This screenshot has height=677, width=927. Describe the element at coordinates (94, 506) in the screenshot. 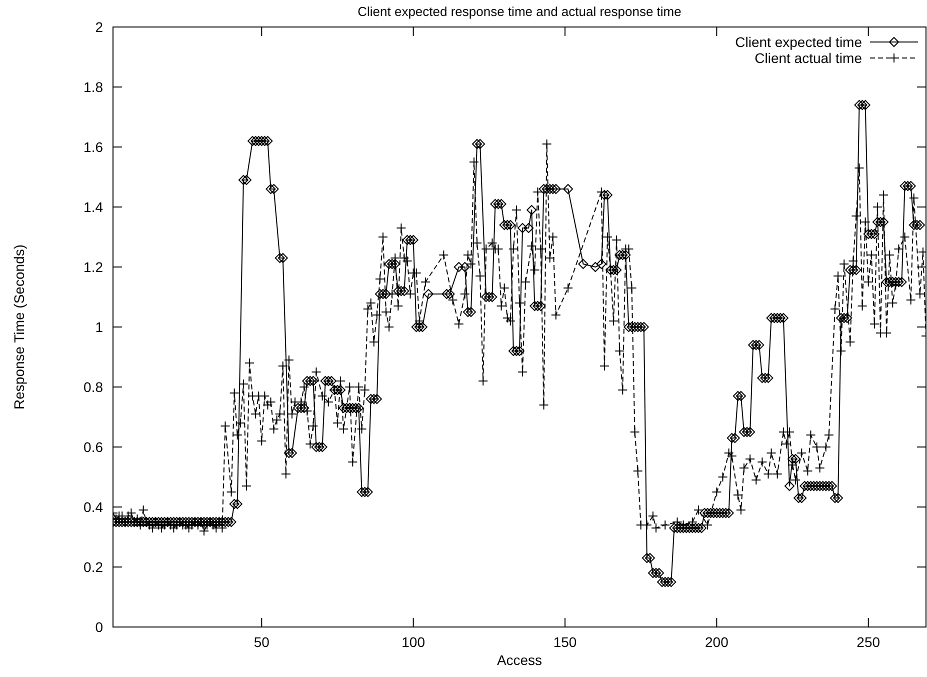

I see `y-tick-label: 0.4` at that location.